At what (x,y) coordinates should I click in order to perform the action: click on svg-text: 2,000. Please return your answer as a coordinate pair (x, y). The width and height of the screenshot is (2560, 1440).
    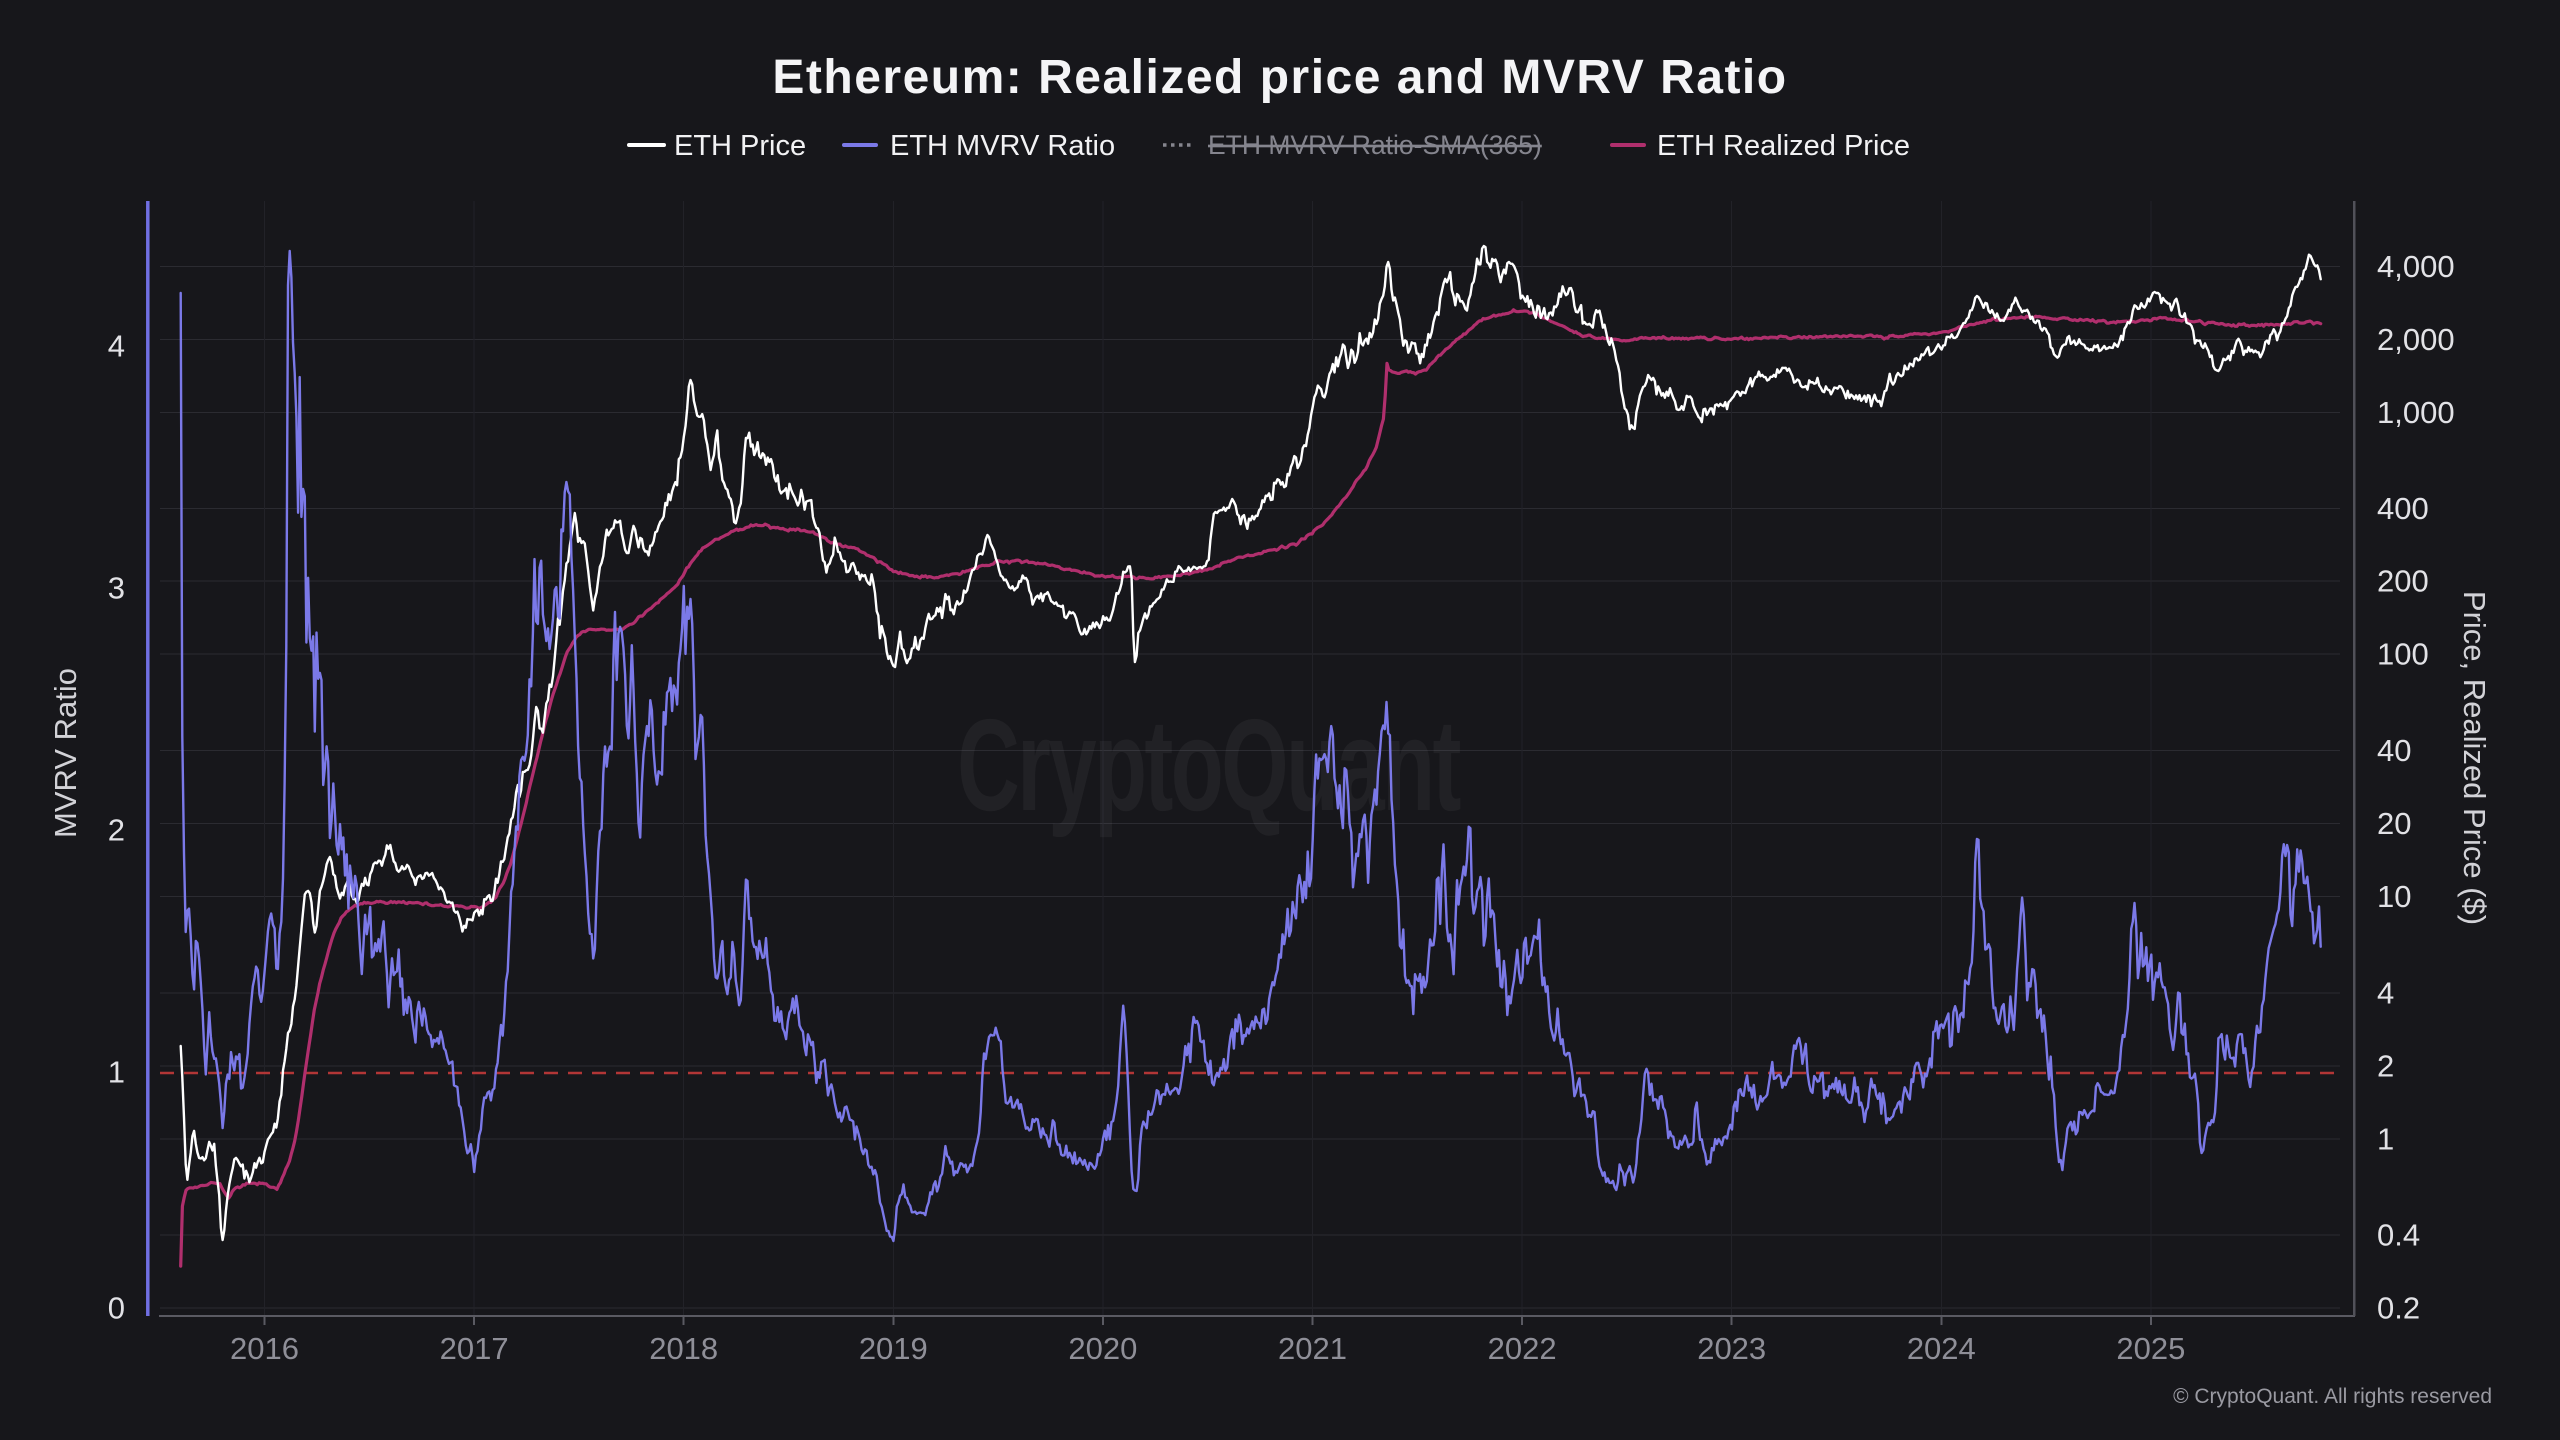
    Looking at the image, I should click on (2416, 339).